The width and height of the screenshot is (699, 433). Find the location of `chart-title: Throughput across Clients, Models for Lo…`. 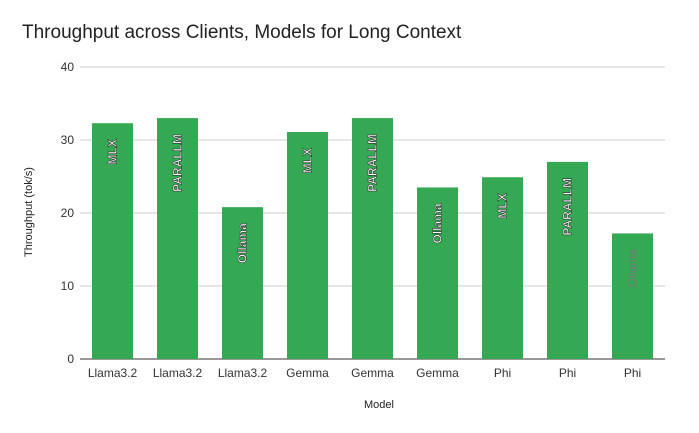

chart-title: Throughput across Clients, Models for Lo… is located at coordinates (242, 32).